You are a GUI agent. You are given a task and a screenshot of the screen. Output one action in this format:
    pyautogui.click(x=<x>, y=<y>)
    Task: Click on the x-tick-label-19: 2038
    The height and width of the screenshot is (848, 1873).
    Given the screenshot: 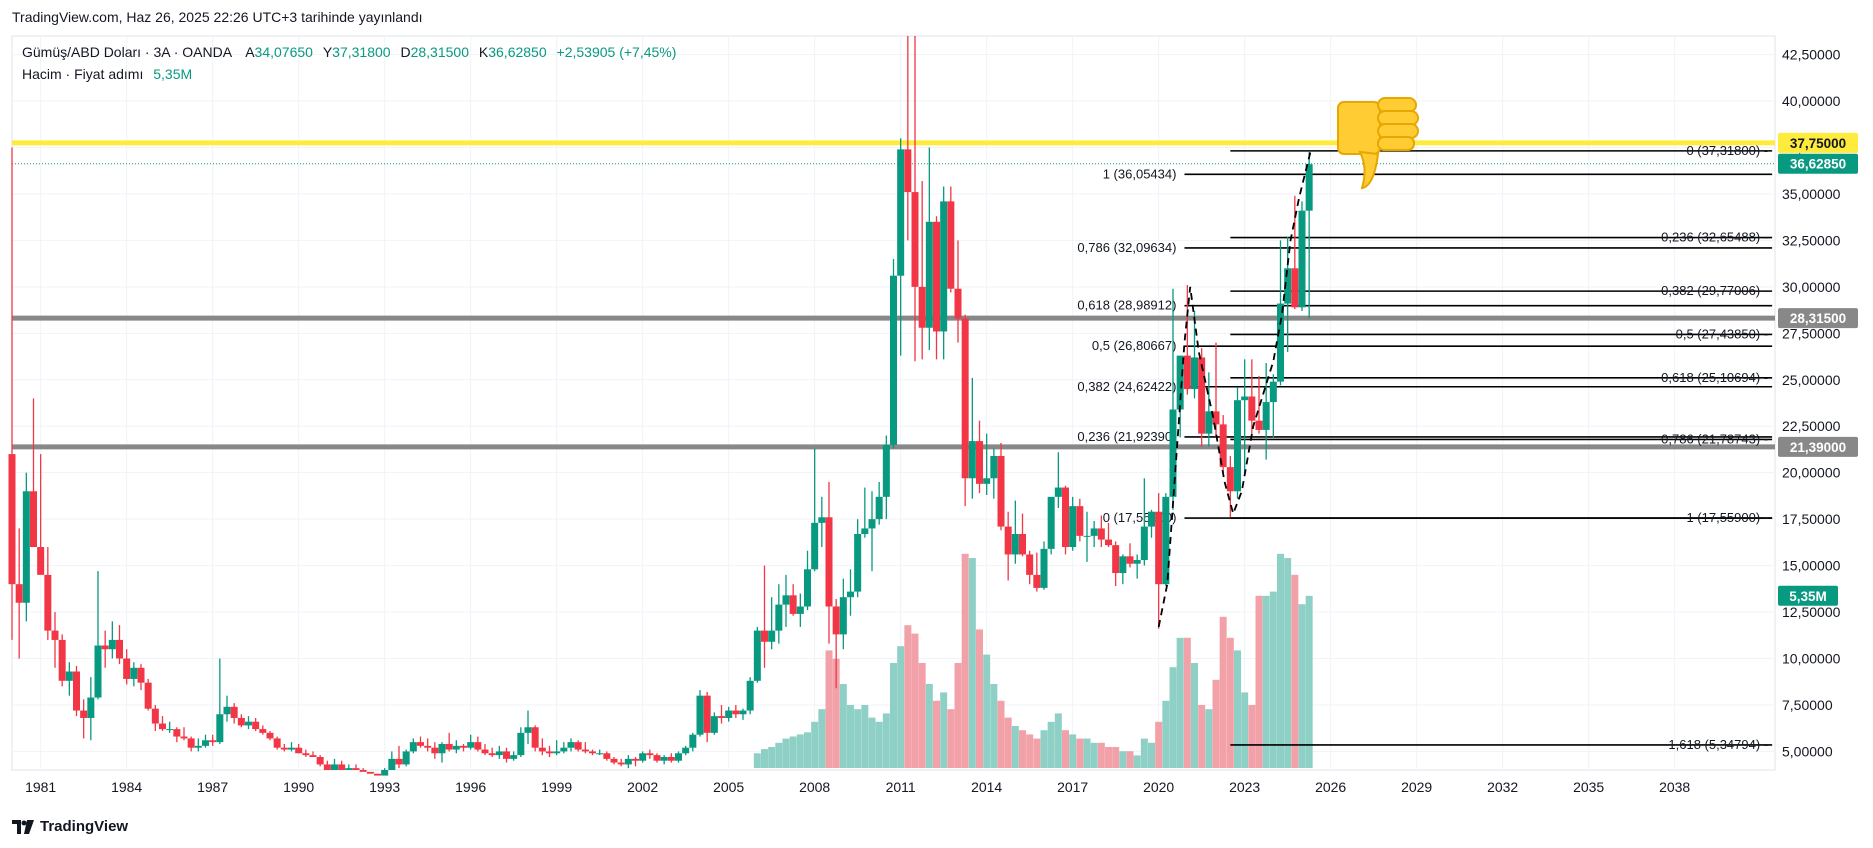 What is the action you would take?
    pyautogui.click(x=1674, y=787)
    